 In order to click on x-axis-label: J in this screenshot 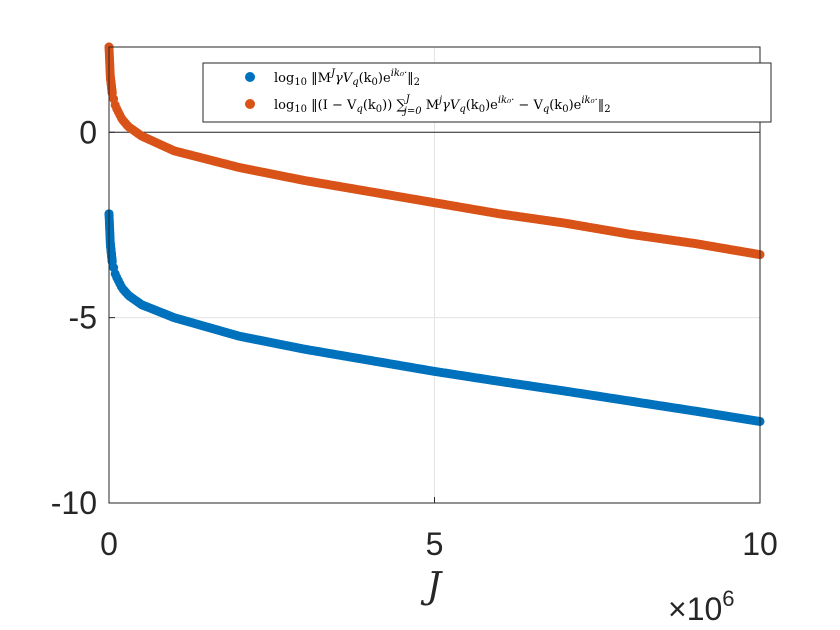, I will do `click(432, 586)`.